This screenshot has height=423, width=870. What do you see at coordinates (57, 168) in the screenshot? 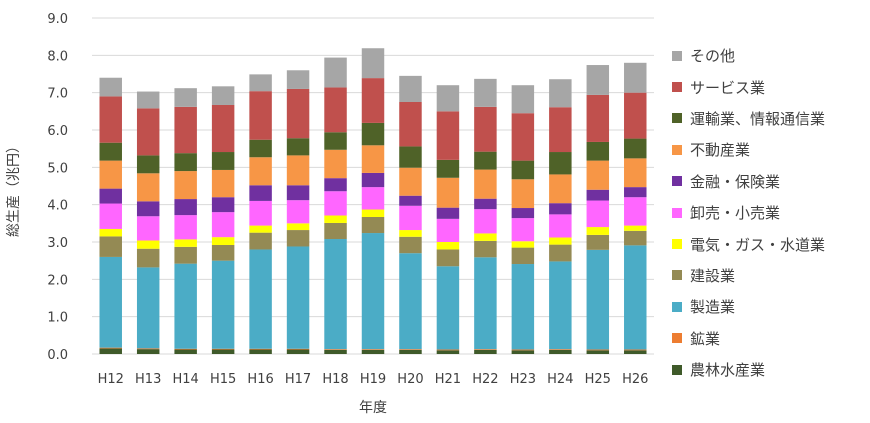
I see `y-tick-label: 5.0` at bounding box center [57, 168].